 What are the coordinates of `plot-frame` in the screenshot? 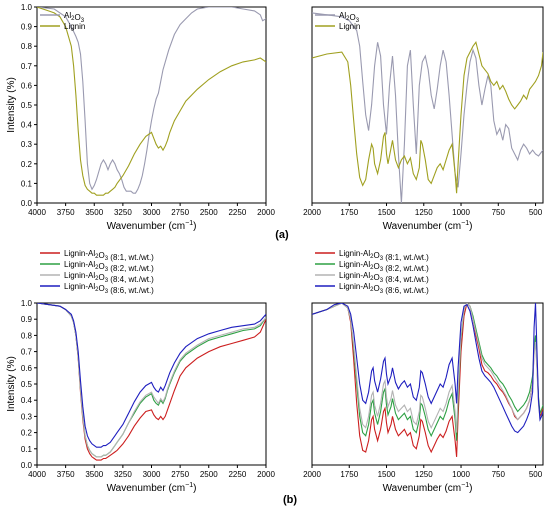 It's located at (427, 384).